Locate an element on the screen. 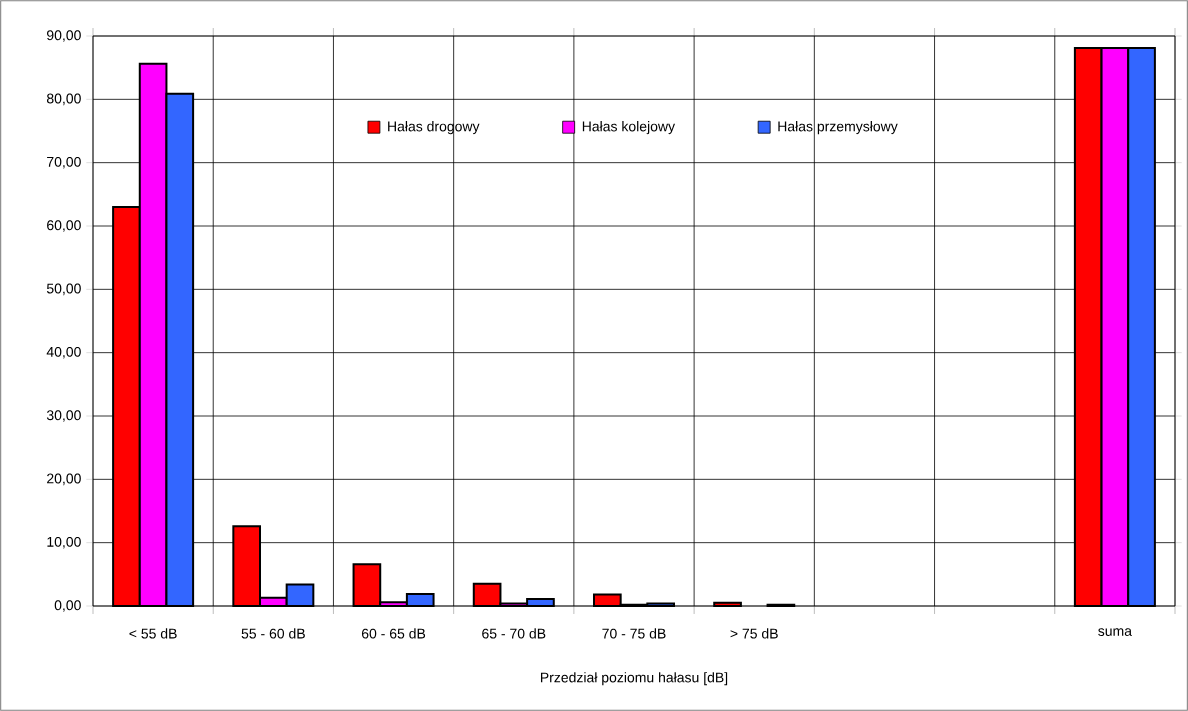 This screenshot has height=711, width=1188. x-axis-title: Przedział poziomu hałasu [dB] is located at coordinates (634, 679).